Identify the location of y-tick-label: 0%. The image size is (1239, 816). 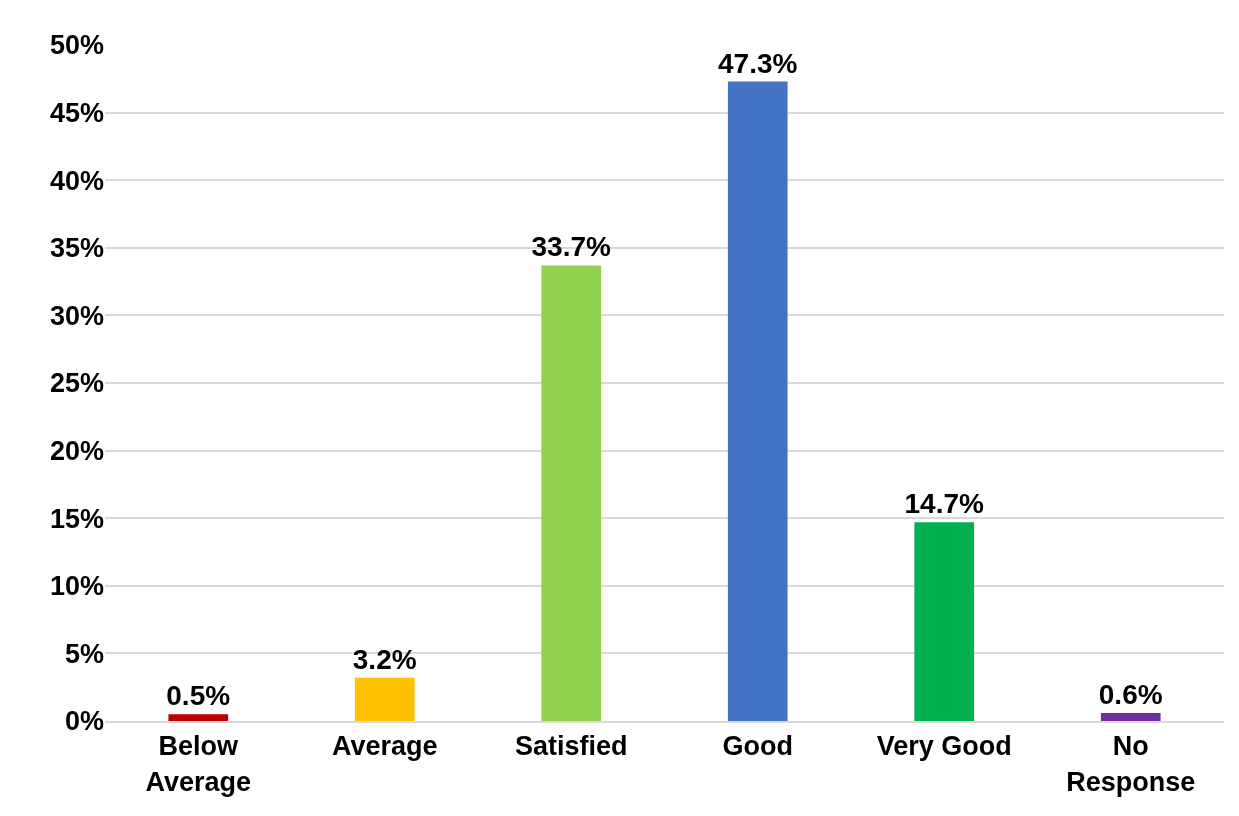
(84, 721).